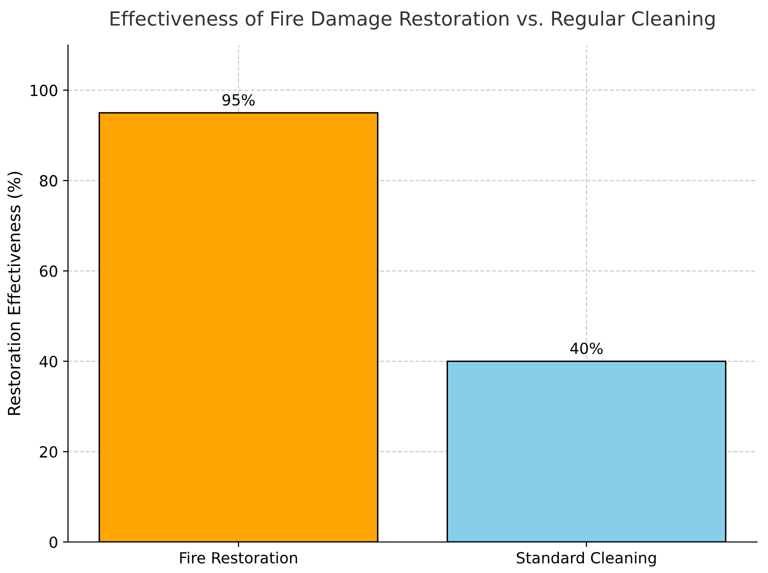  Describe the element at coordinates (49, 181) in the screenshot. I see `y-tick-label: 80` at that location.